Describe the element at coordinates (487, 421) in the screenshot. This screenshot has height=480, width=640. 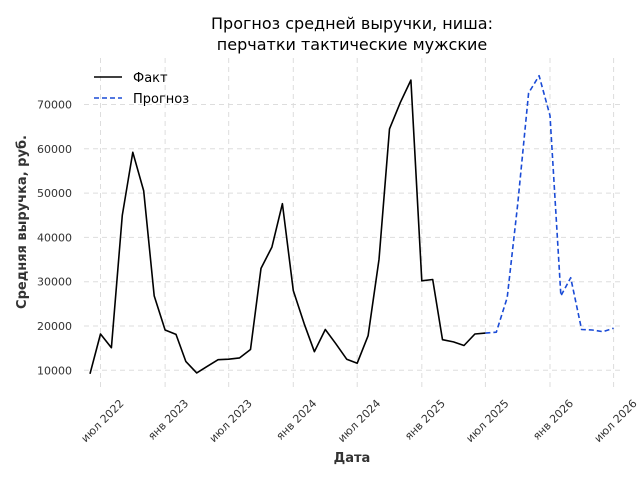
I see `x-tick-label: июл 2025` at that location.